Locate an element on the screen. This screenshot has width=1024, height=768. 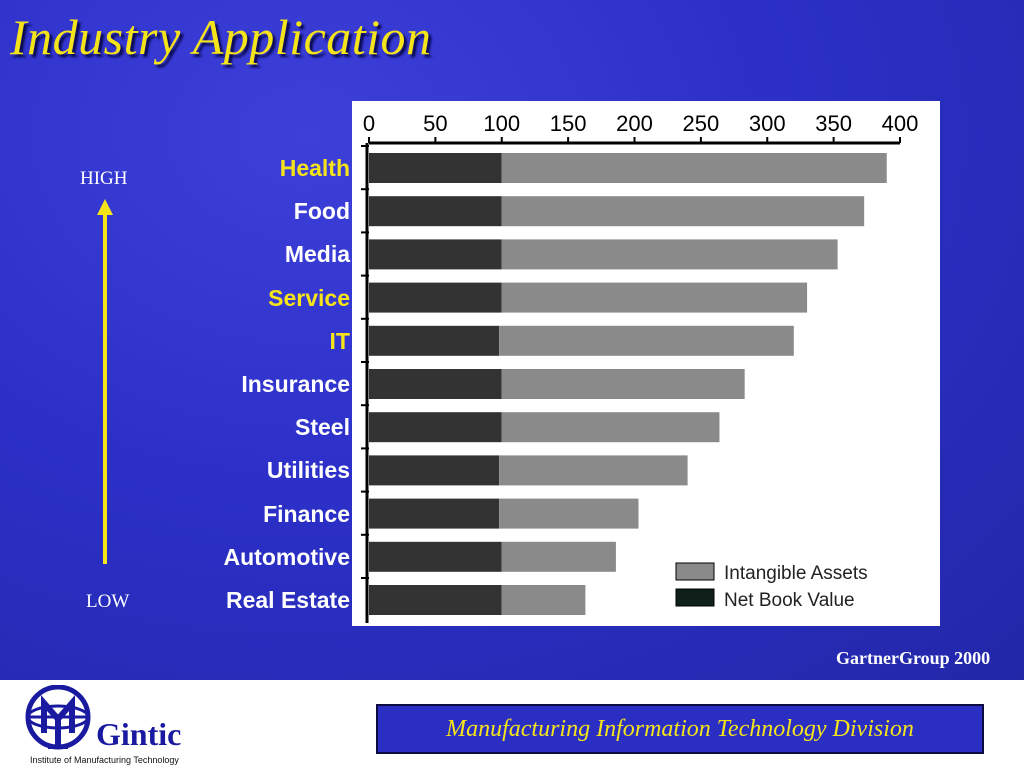
x-tick-label-150: 150 is located at coordinates (568, 123).